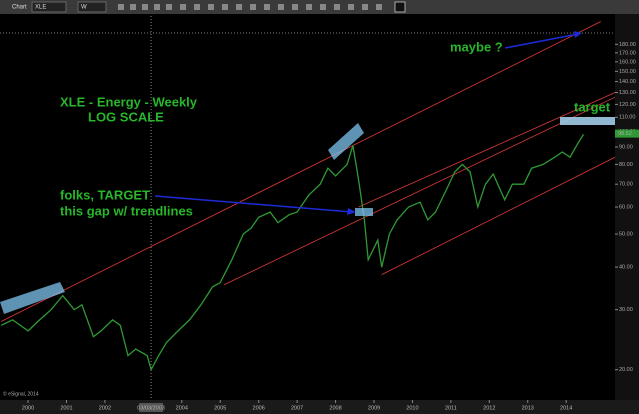 The image size is (639, 414). What do you see at coordinates (528, 408) in the screenshot?
I see `x-tick-label: 2013` at bounding box center [528, 408].